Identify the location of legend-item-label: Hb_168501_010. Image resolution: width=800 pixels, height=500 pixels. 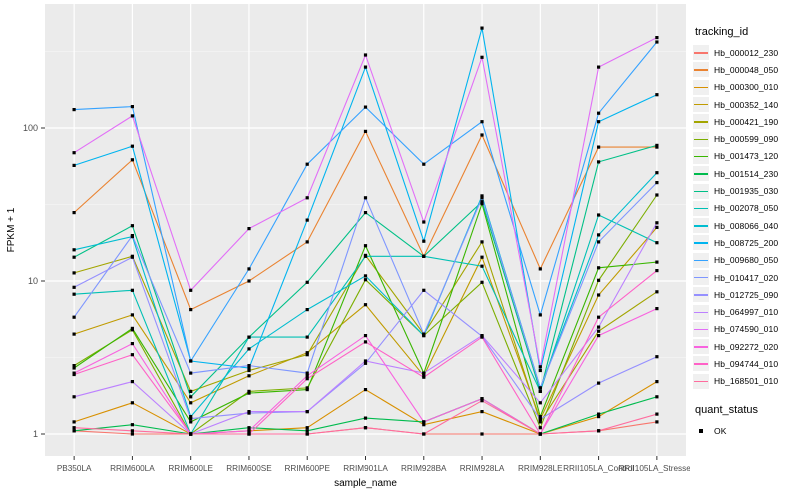
(746, 381).